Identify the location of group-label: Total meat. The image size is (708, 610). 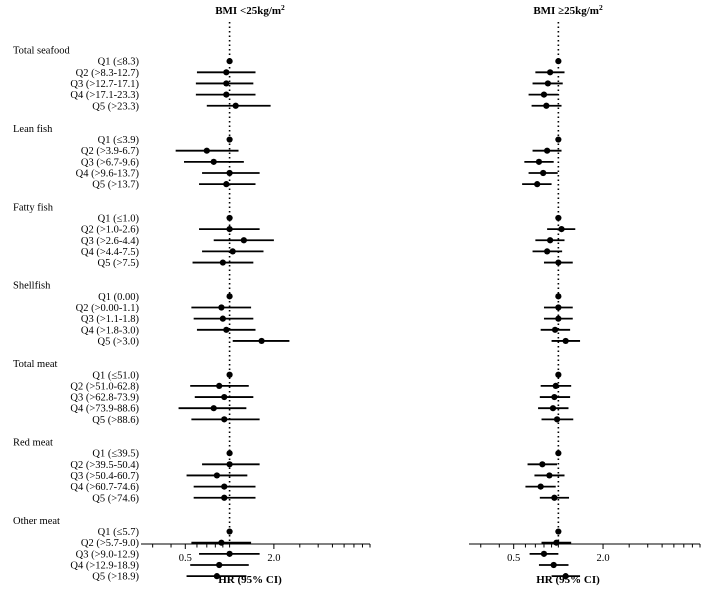
(35, 364).